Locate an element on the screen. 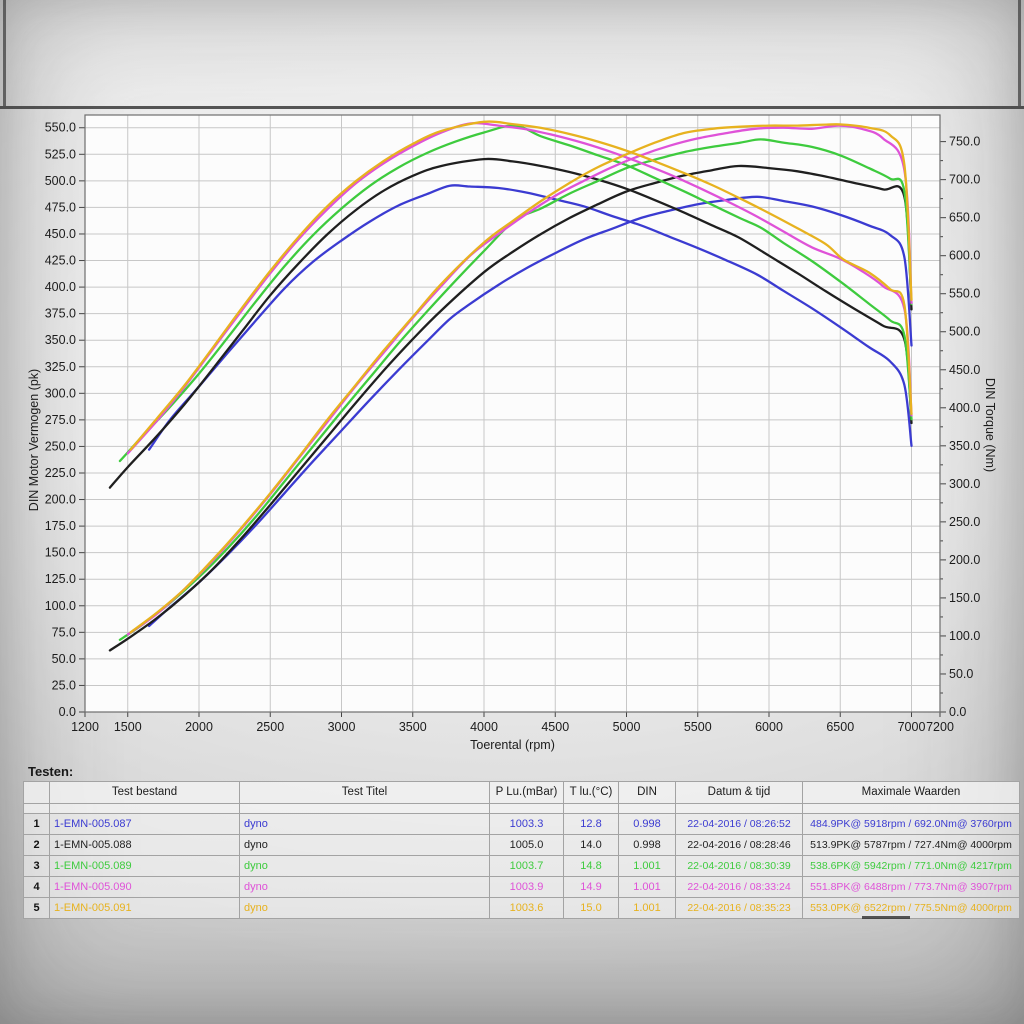  left-axis-tick-label: 475.0 is located at coordinates (60, 207).